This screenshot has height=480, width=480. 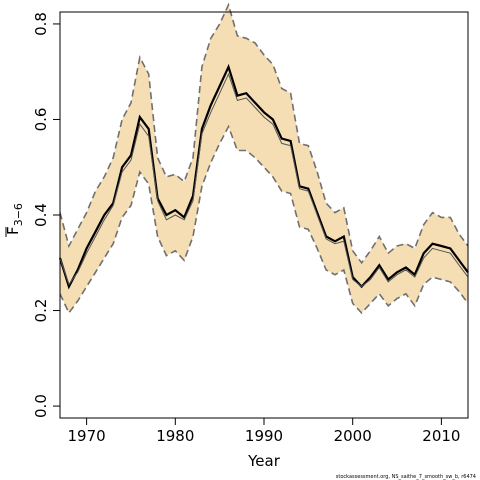 What do you see at coordinates (41, 406) in the screenshot?
I see `y-tick-label: 0.0` at bounding box center [41, 406].